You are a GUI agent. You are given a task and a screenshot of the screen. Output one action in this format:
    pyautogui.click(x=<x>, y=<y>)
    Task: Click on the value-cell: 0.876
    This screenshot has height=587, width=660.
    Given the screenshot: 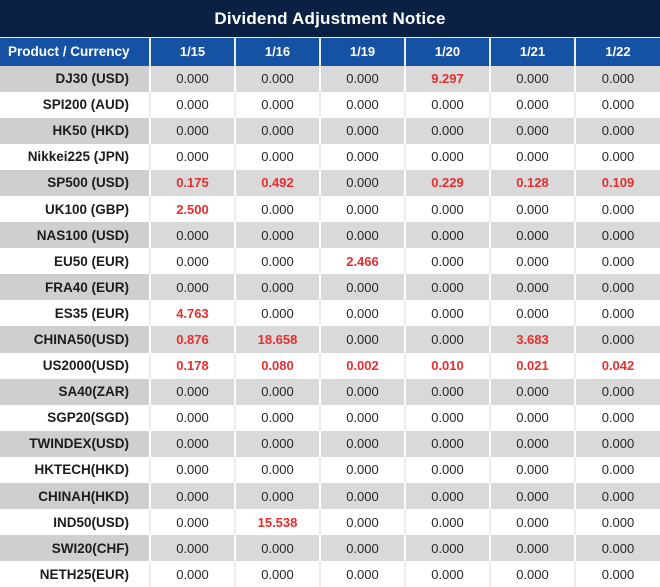 What is the action you would take?
    pyautogui.click(x=193, y=339)
    